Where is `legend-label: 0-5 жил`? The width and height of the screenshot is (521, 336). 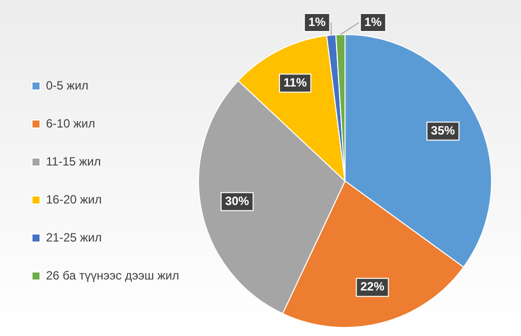
legend-label: 0-5 жил is located at coordinates (67, 85).